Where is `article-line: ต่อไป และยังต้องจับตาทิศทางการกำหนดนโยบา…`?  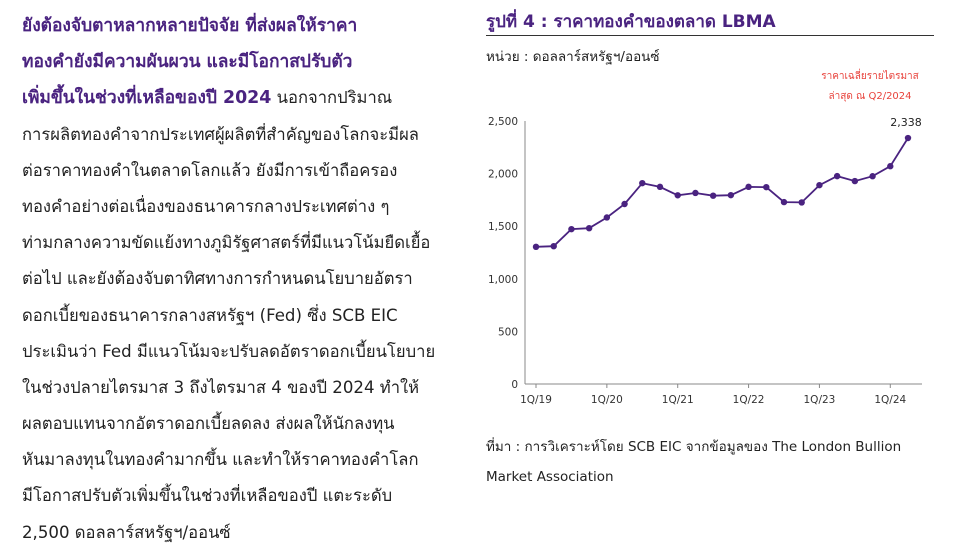
article-line: ต่อไป และยังต้องจับตาทิศทางการกำหนดนโยบา… is located at coordinates (234, 279).